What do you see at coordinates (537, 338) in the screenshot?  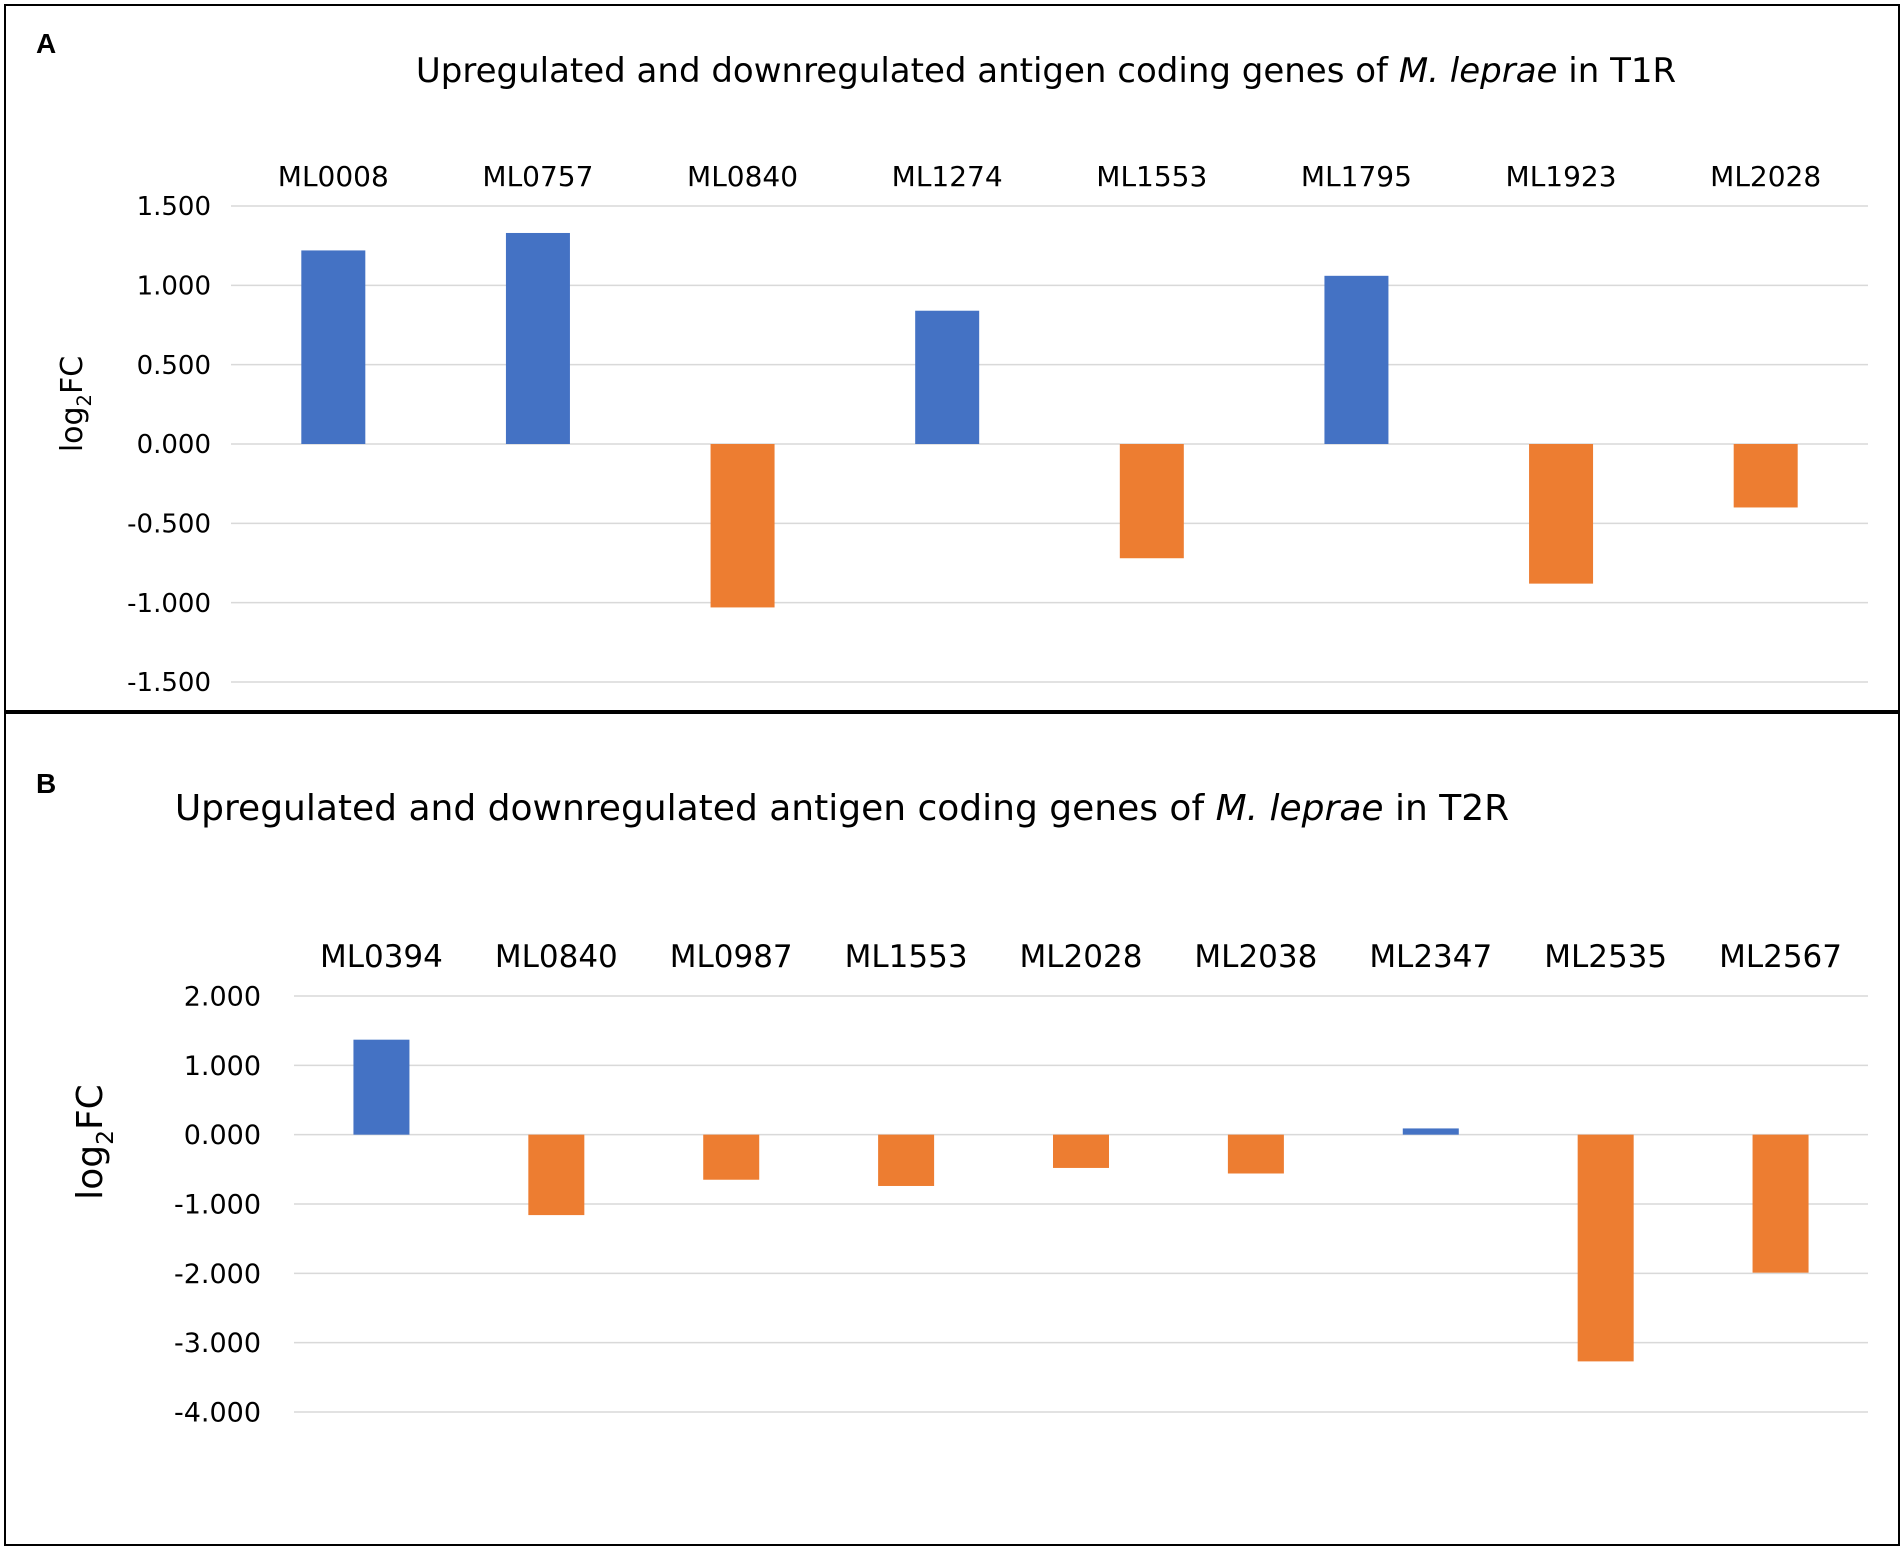 I see `bar-ml0757` at bounding box center [537, 338].